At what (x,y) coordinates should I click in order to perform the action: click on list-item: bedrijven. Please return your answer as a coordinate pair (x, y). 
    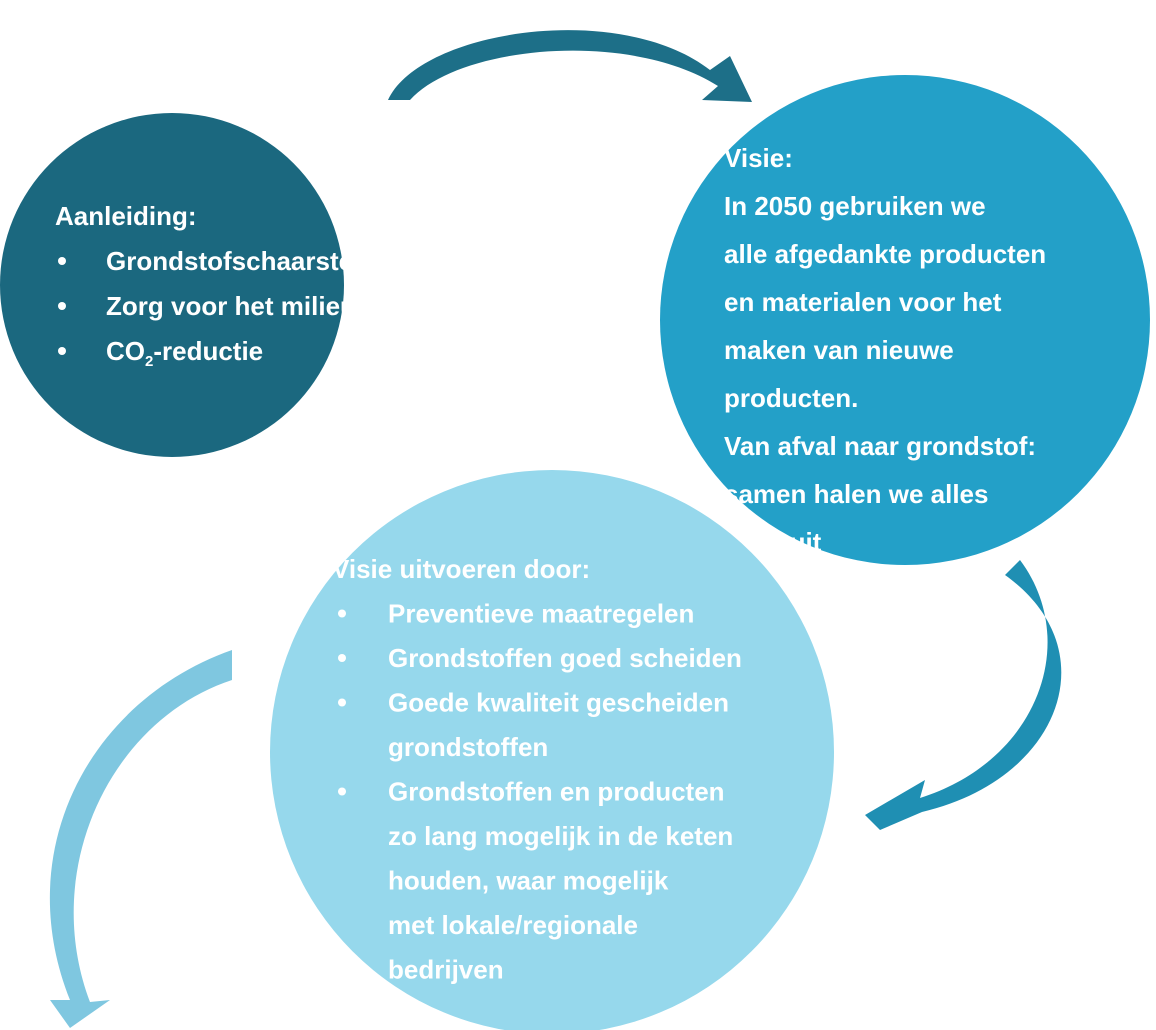
    Looking at the image, I should click on (446, 970).